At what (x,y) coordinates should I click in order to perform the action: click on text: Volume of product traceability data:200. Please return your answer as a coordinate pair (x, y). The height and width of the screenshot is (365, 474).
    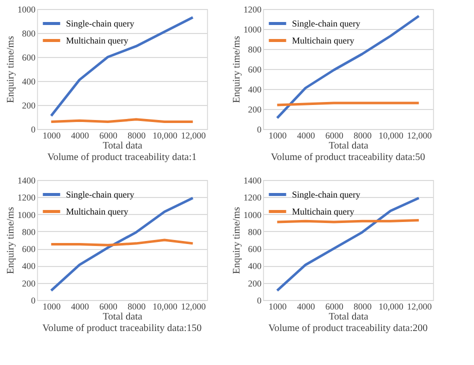
    Looking at the image, I should click on (348, 328).